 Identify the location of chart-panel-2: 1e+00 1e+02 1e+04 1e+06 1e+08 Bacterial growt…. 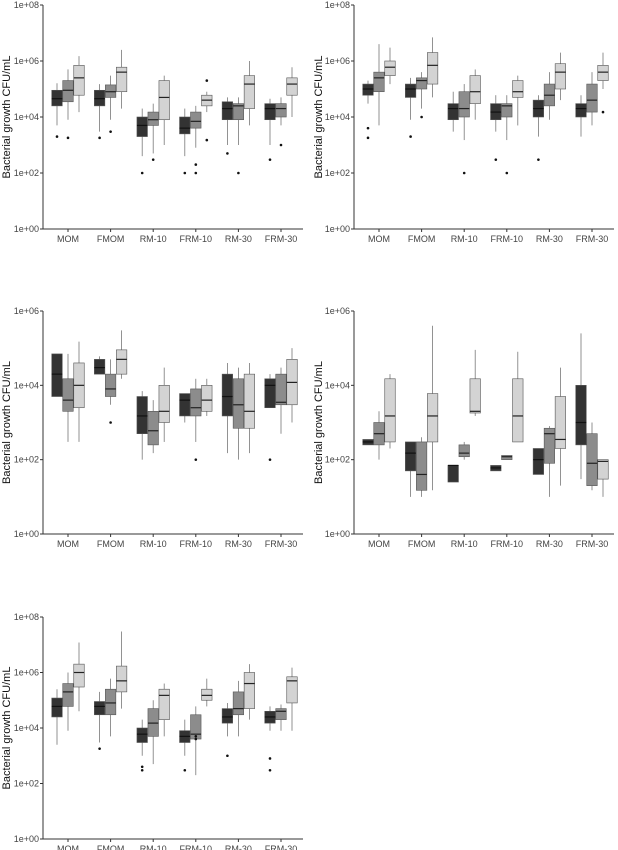
(463, 122).